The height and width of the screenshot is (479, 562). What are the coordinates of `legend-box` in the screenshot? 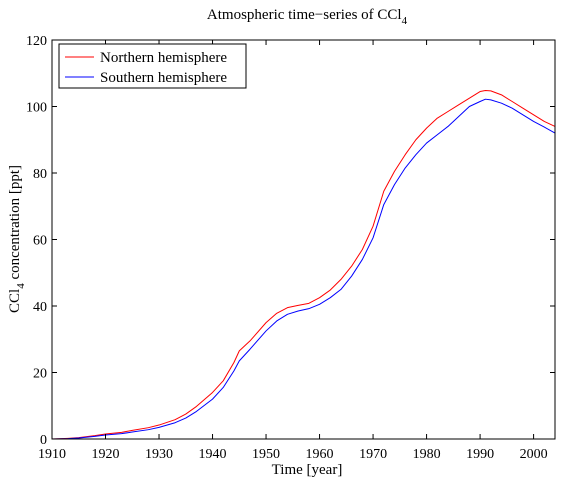 It's located at (152, 66).